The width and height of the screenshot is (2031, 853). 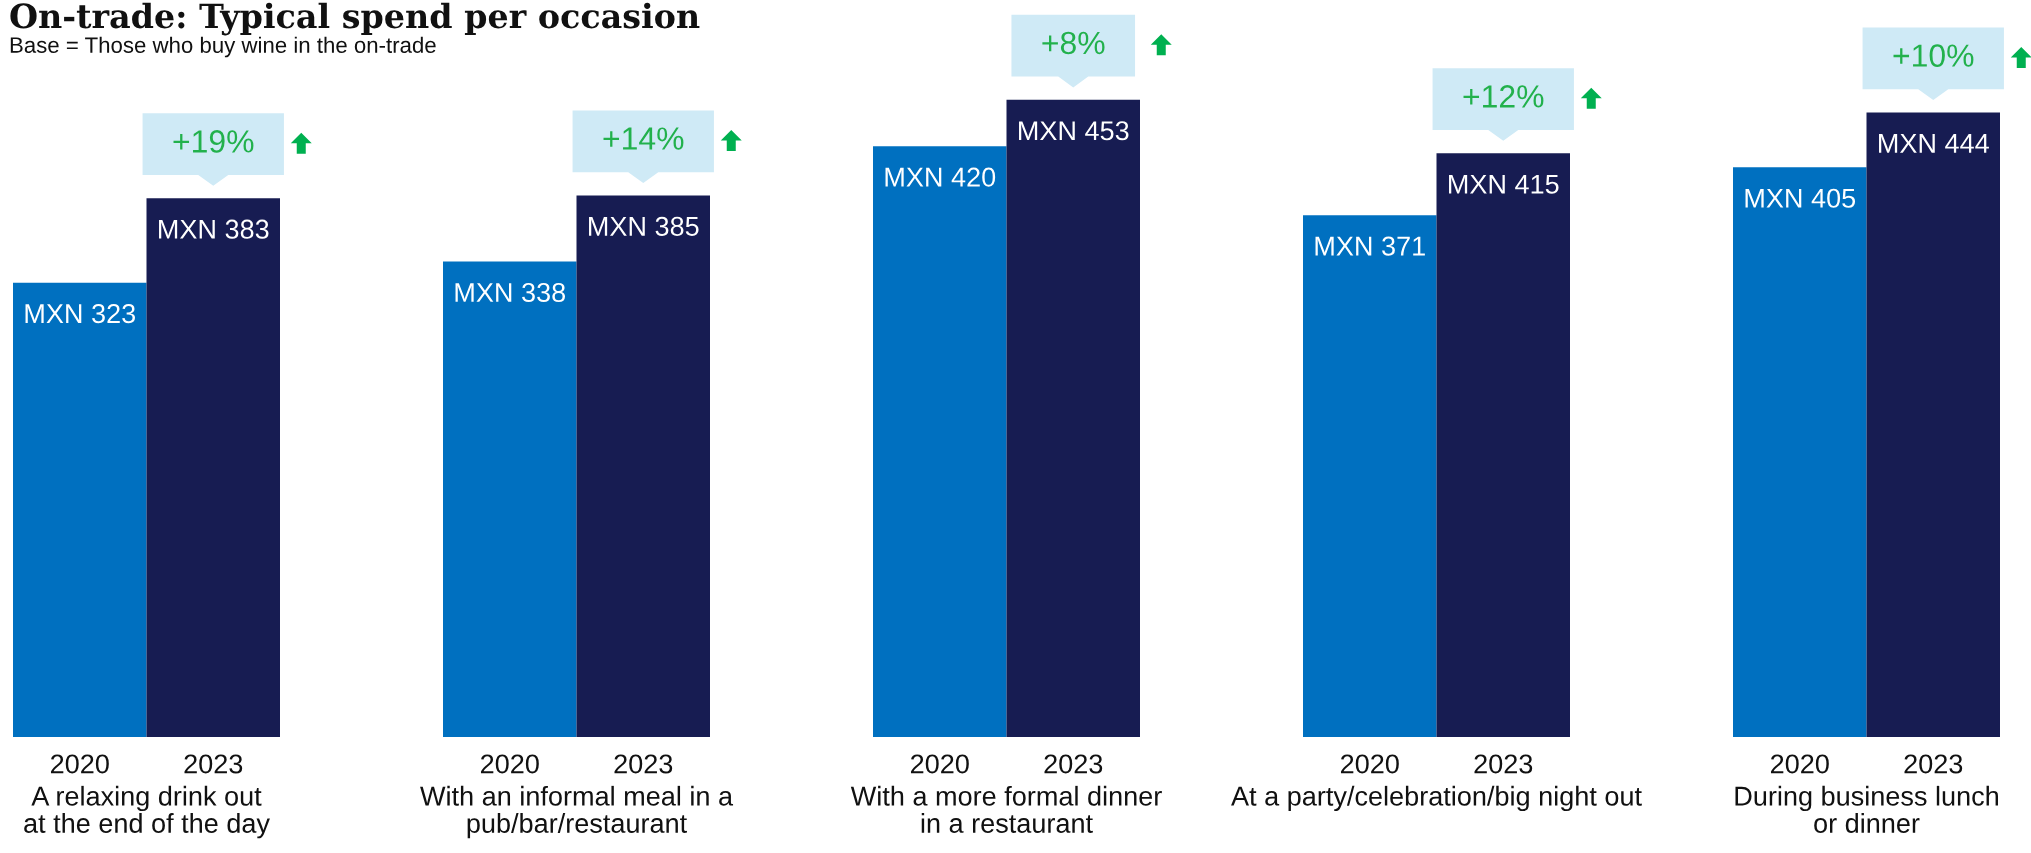 I want to click on x-axis-title: With an informal meal in a pub/bar/restaurant, so click(x=577, y=812).